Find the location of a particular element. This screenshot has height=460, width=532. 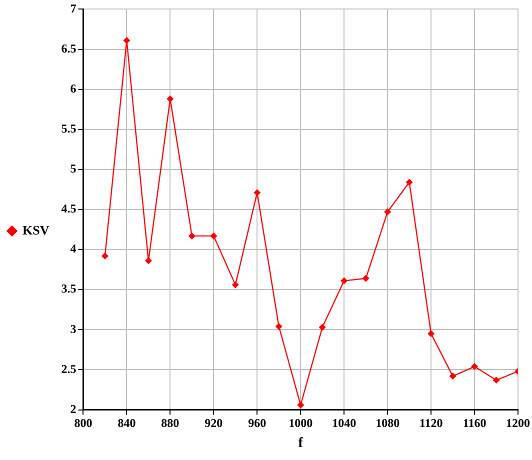

y-tick-label: 5 is located at coordinates (73, 169).